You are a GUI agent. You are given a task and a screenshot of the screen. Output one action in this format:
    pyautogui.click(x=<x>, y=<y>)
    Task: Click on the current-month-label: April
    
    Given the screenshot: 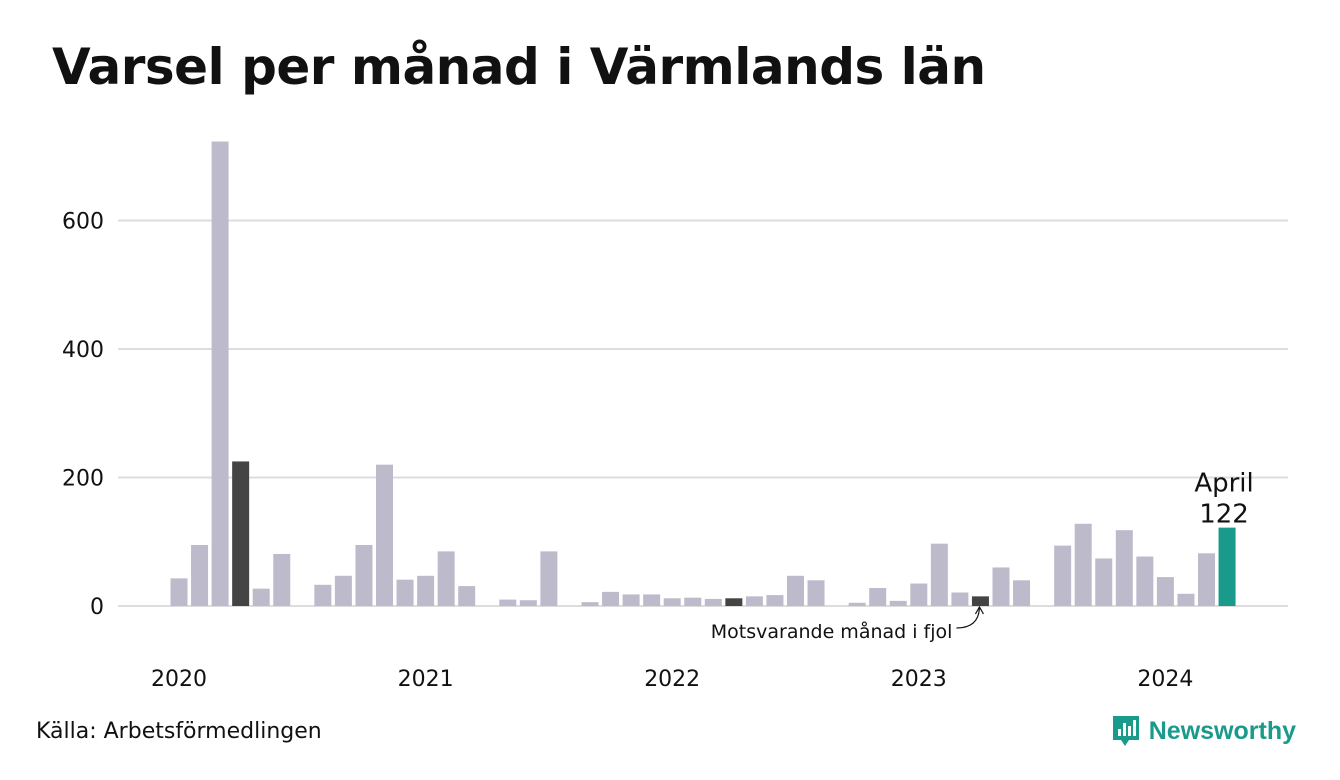 What is the action you would take?
    pyautogui.click(x=1223, y=484)
    